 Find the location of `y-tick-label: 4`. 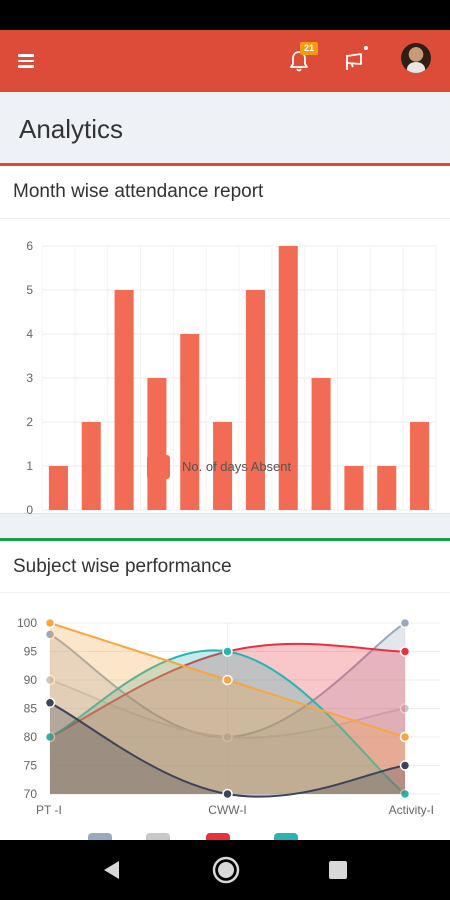

y-tick-label: 4 is located at coordinates (29, 334).